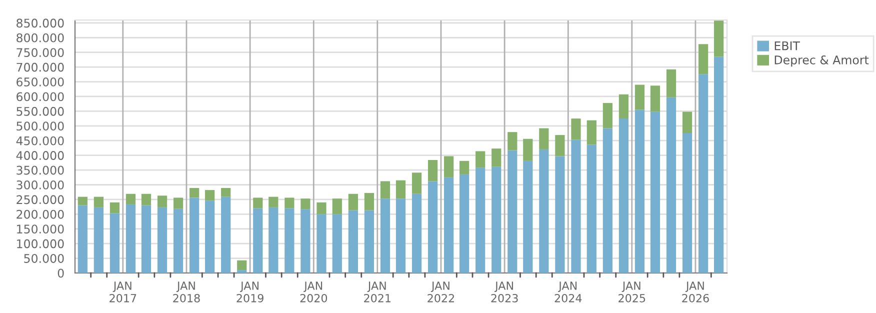  What do you see at coordinates (40, 229) in the screenshot?
I see `y-tick-label: 150.000` at bounding box center [40, 229].